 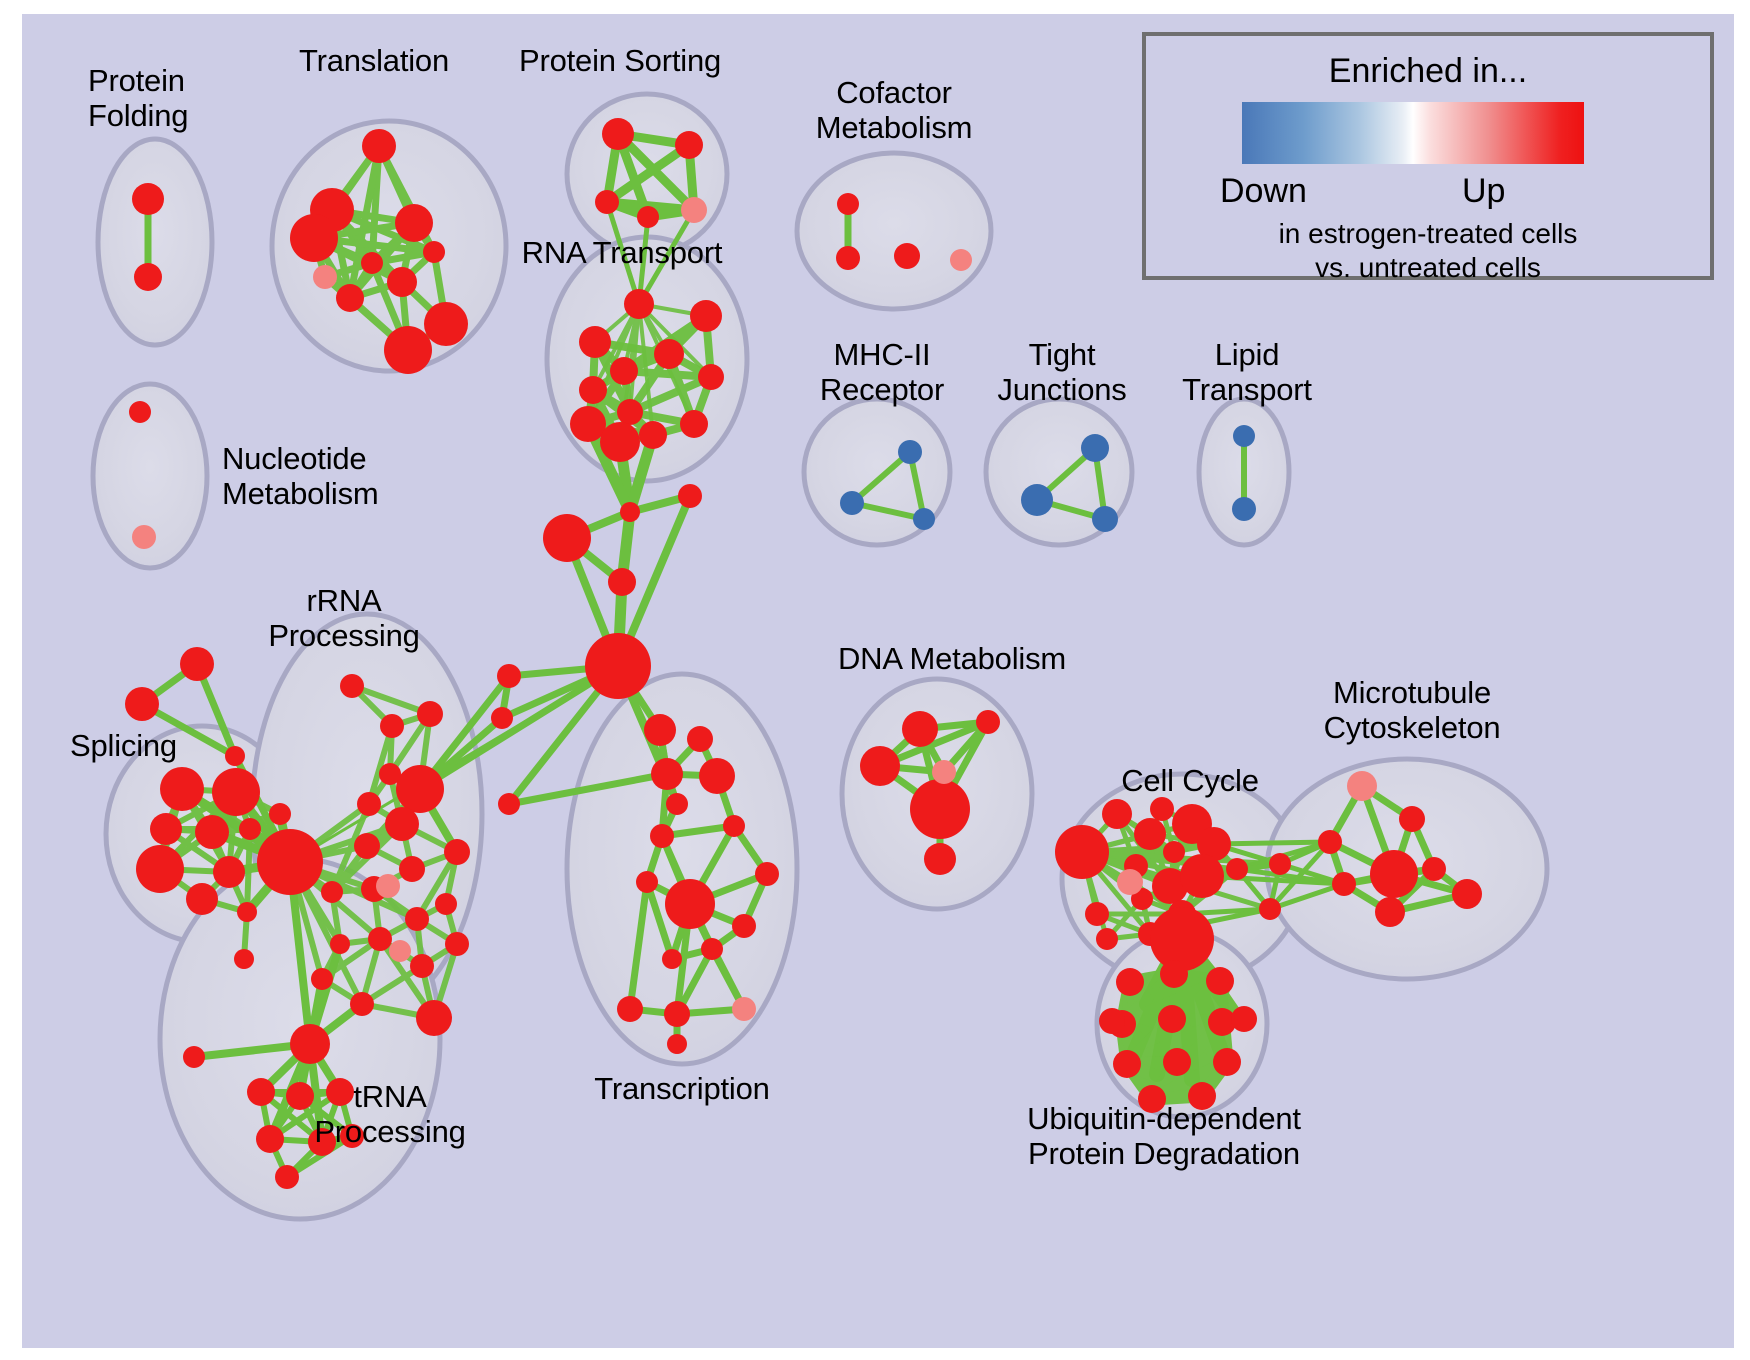 What do you see at coordinates (622, 252) in the screenshot?
I see `cluster-label-rna-transport: RNA Transport` at bounding box center [622, 252].